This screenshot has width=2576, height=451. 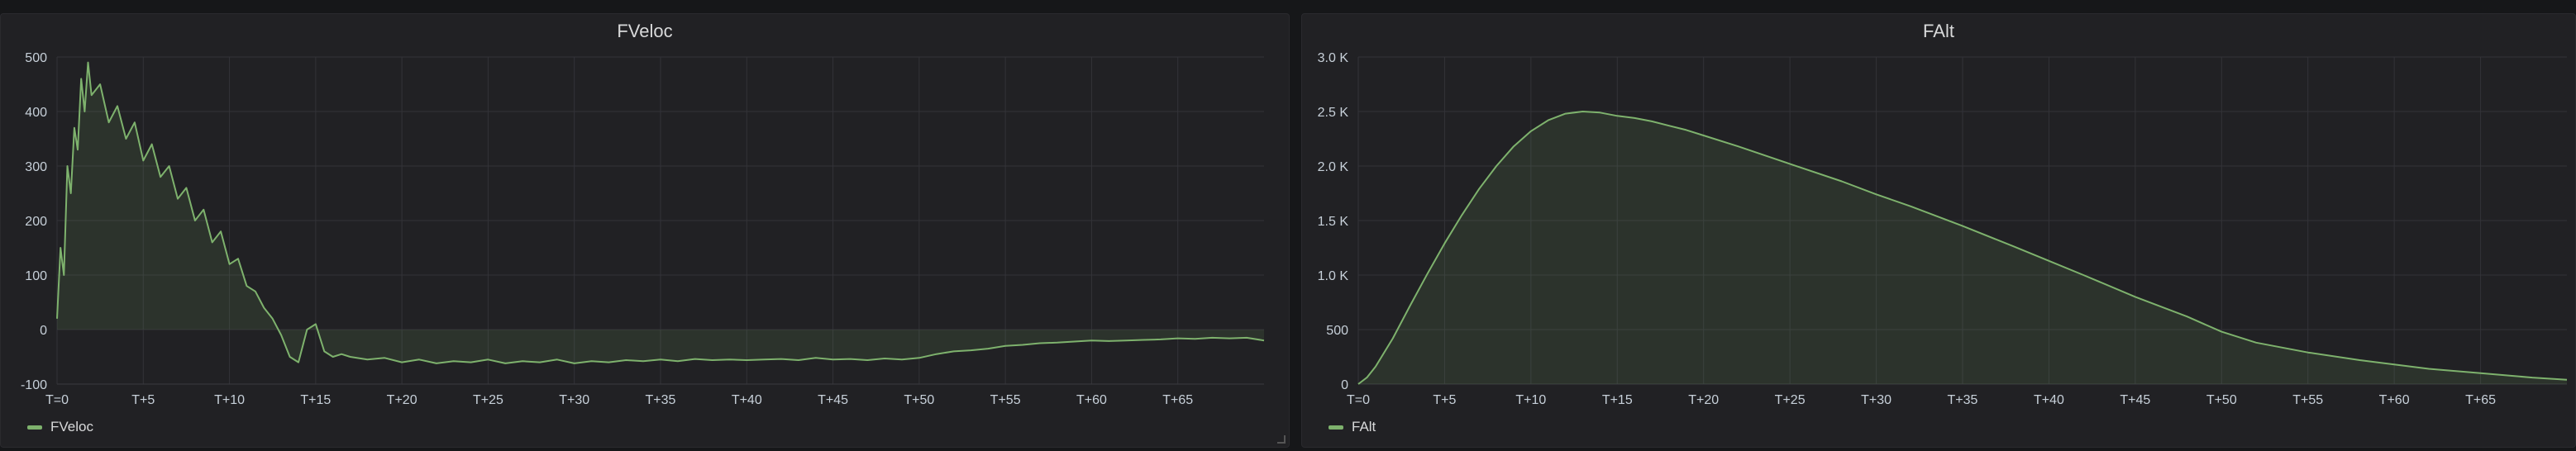 I want to click on y-tick-label: 1.0 K, so click(x=1333, y=276).